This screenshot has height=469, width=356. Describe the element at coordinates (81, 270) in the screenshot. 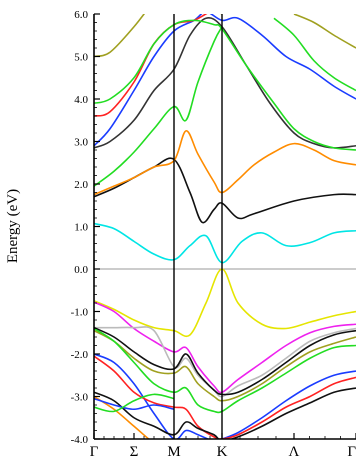

I see `y-tick-label: 0.0` at that location.